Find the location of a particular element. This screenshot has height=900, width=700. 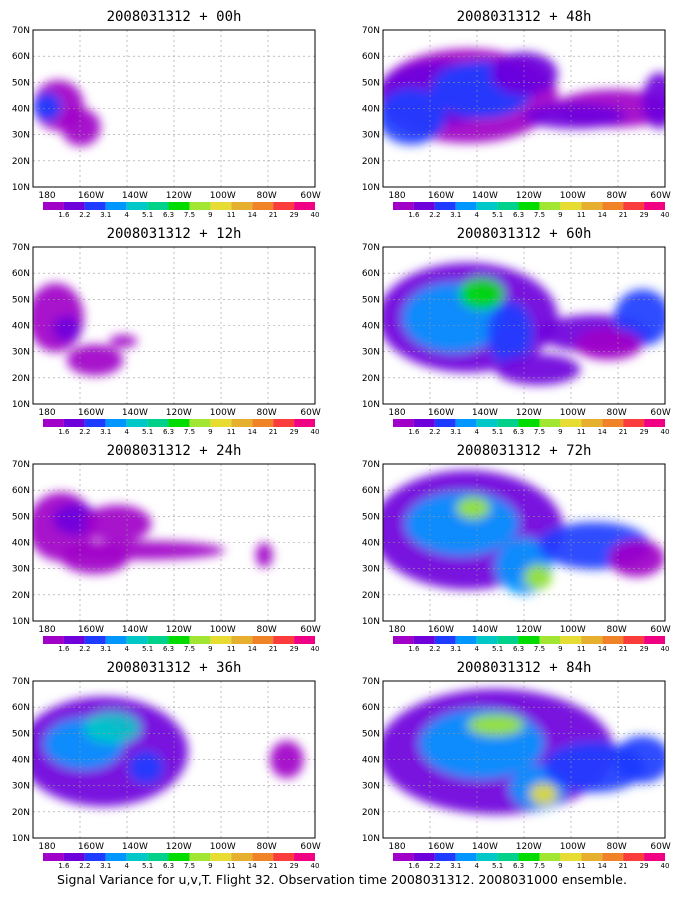

lon-tick-label: 160W is located at coordinates (91, 847).